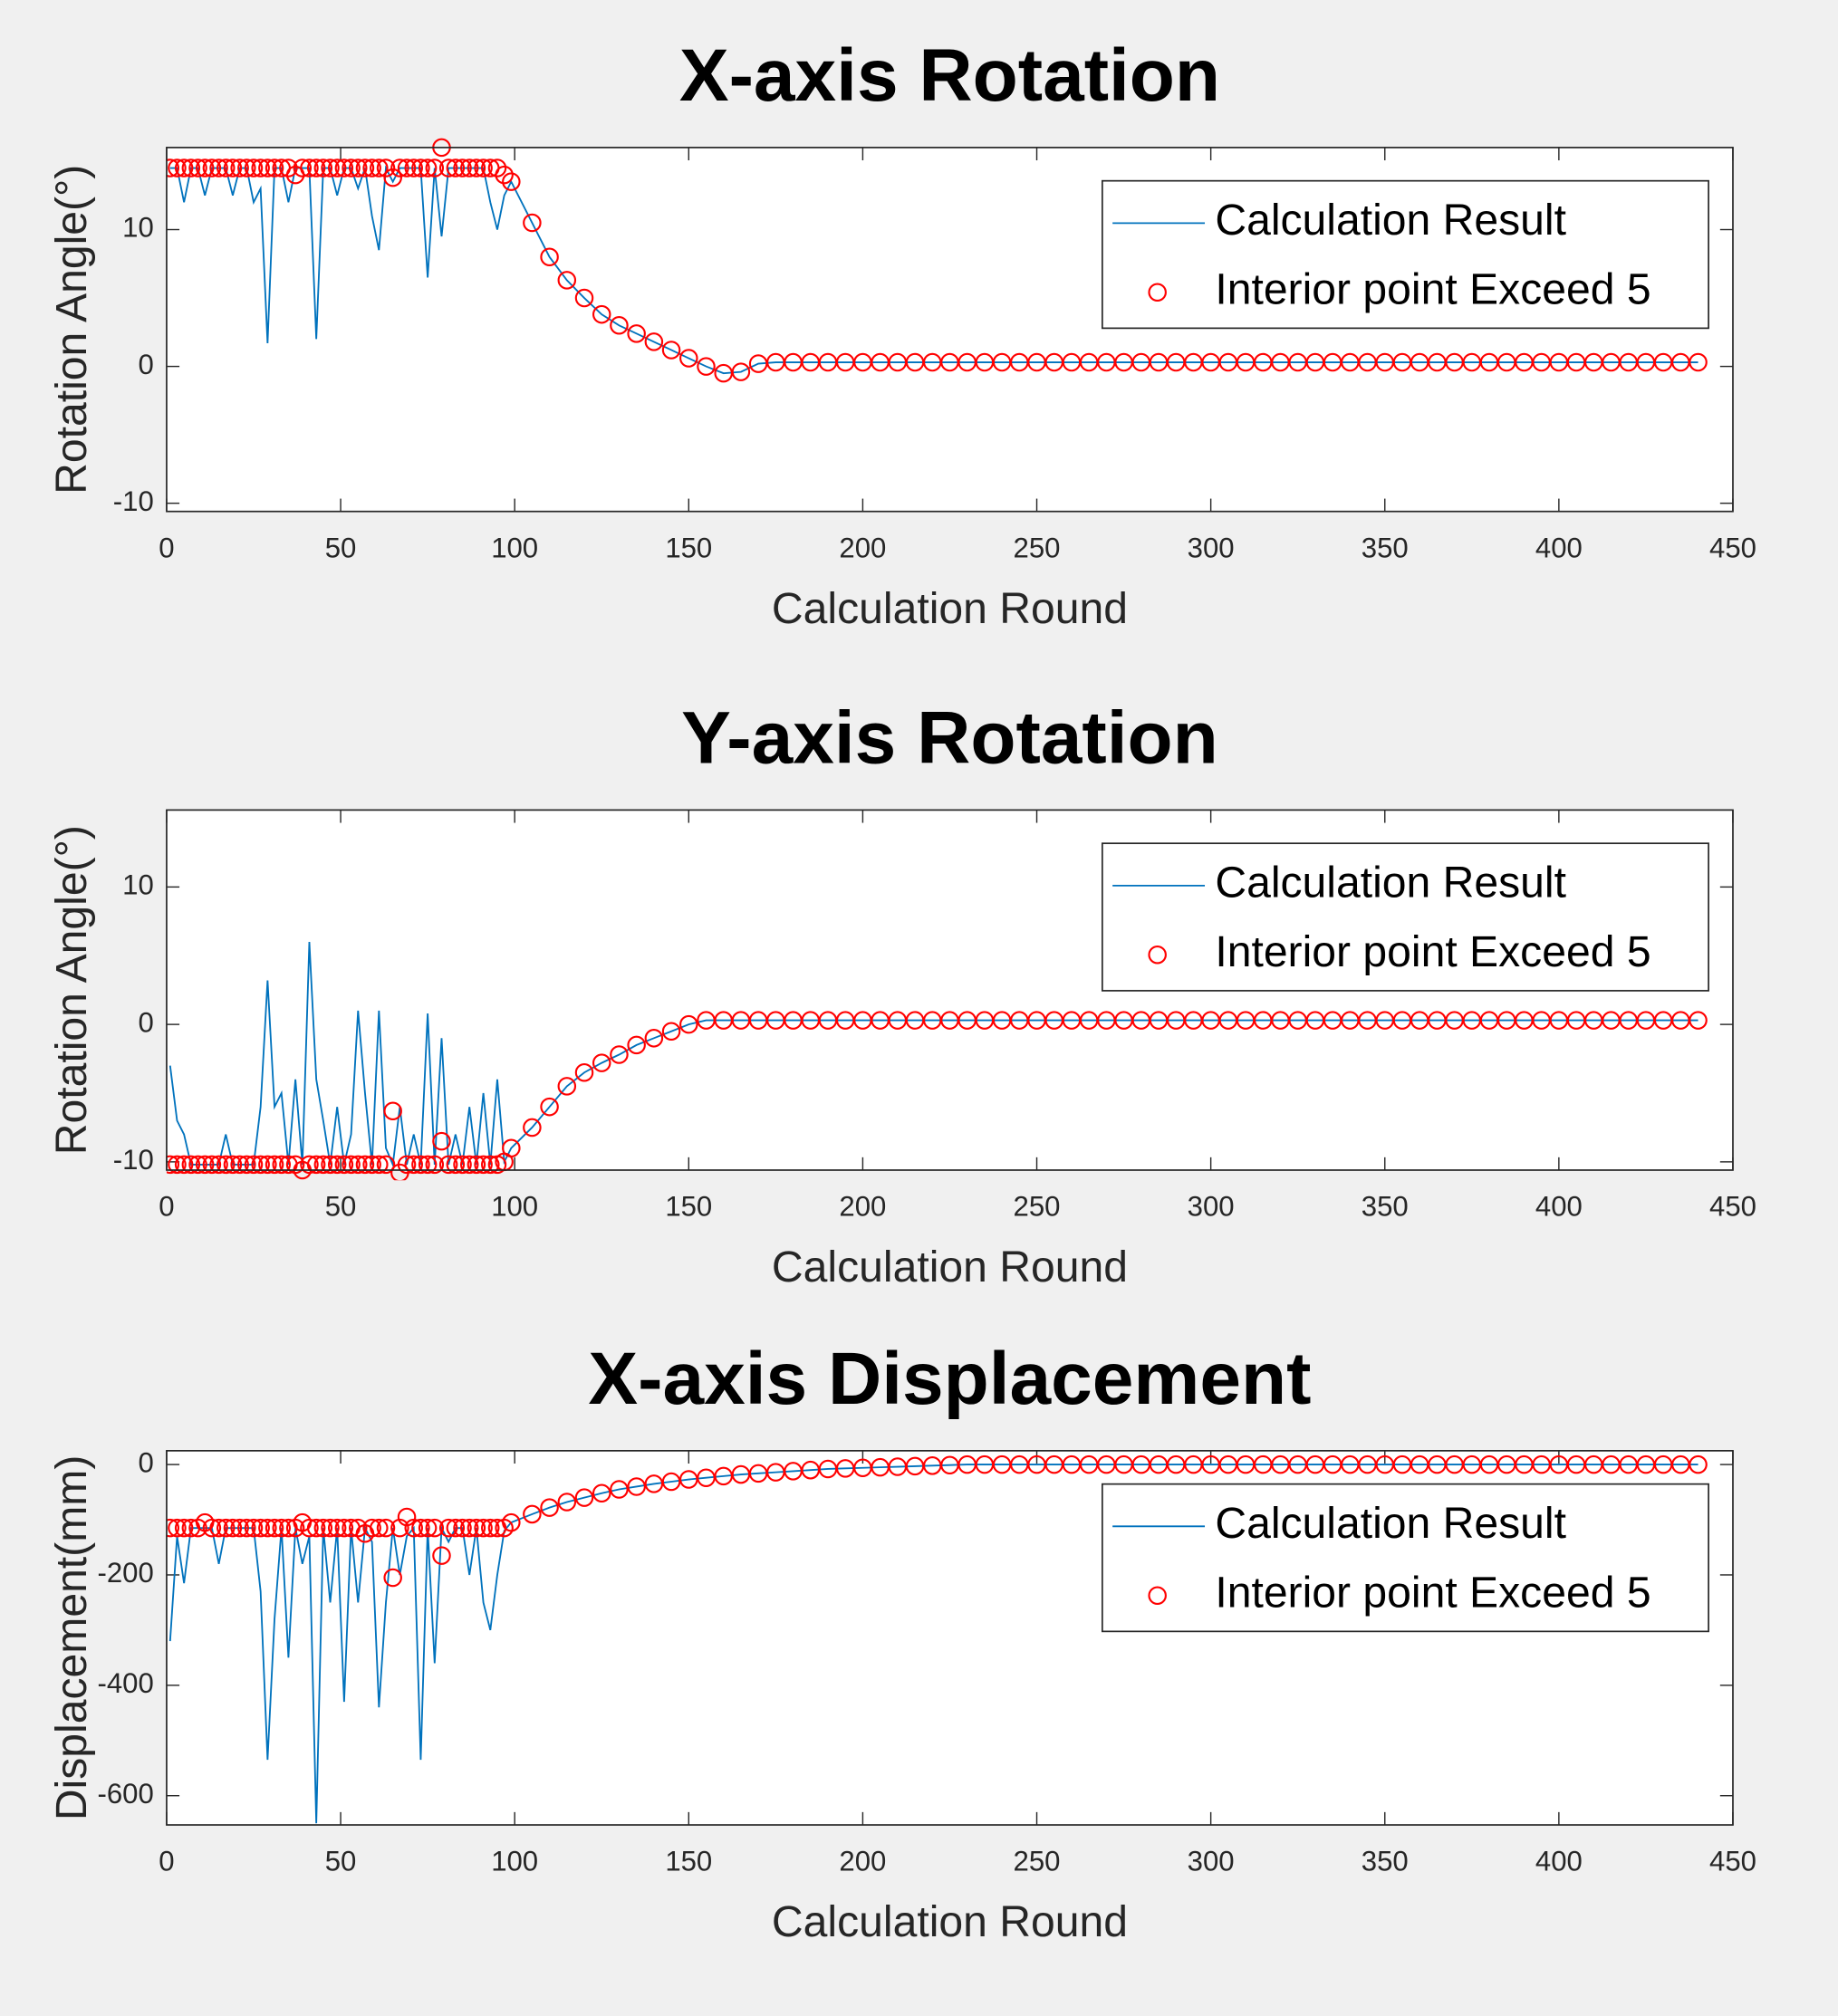 This screenshot has width=1838, height=2016. I want to click on x-tick-label: 200, so click(862, 1861).